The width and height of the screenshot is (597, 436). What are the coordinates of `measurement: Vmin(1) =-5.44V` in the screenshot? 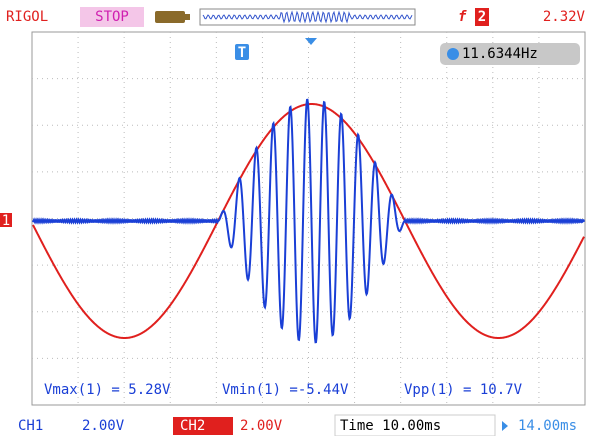 It's located at (285, 390).